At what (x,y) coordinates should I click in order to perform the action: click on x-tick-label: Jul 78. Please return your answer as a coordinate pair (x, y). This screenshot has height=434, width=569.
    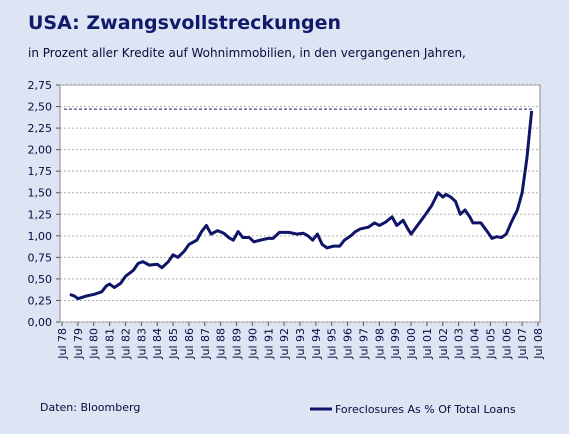
    Looking at the image, I should click on (62, 344).